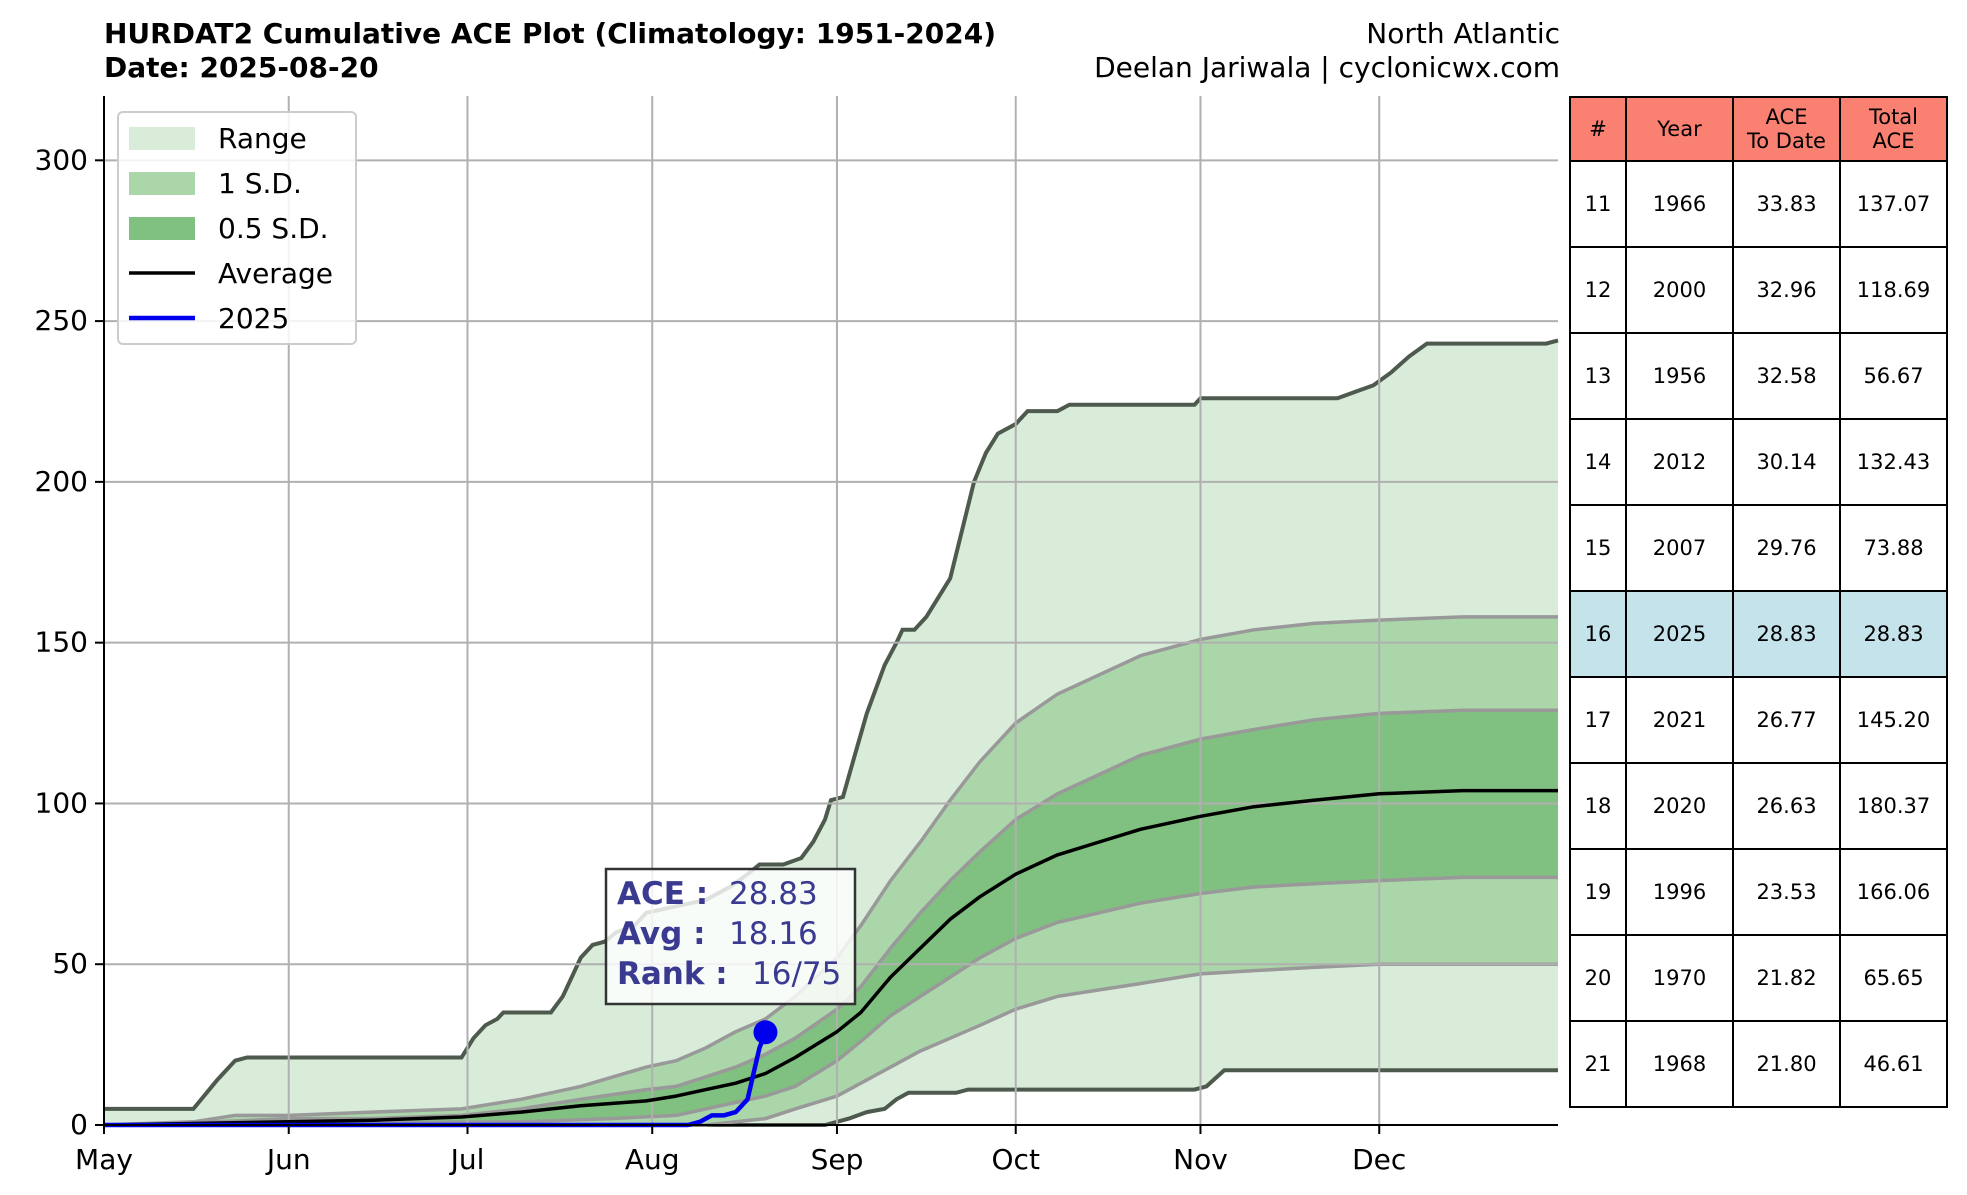 This screenshot has height=1195, width=1967. What do you see at coordinates (1679, 634) in the screenshot?
I see `cell-year: 2025` at bounding box center [1679, 634].